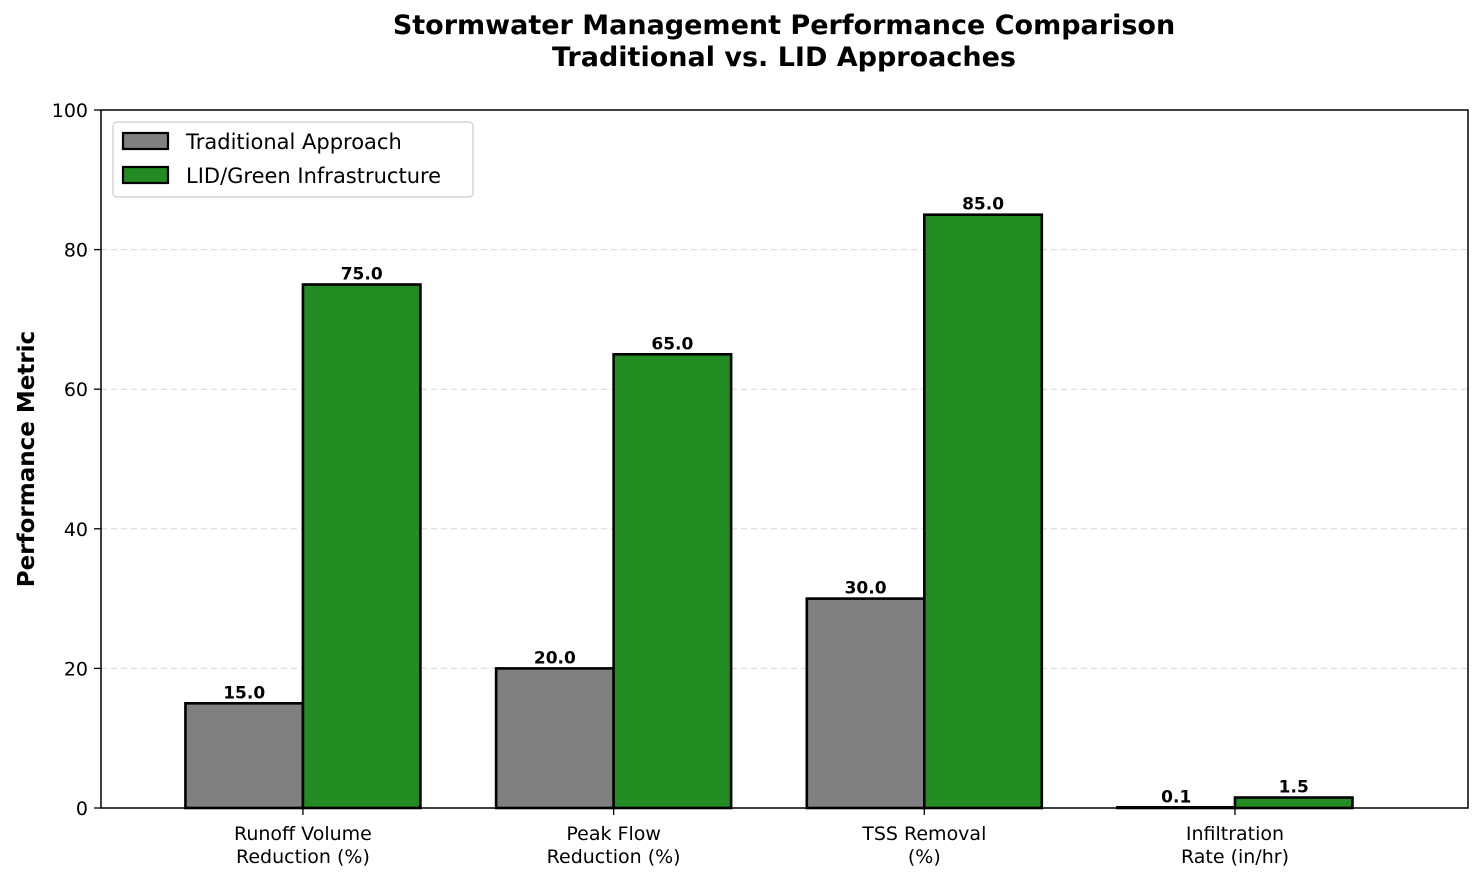  I want to click on legend-frame, so click(293, 159).